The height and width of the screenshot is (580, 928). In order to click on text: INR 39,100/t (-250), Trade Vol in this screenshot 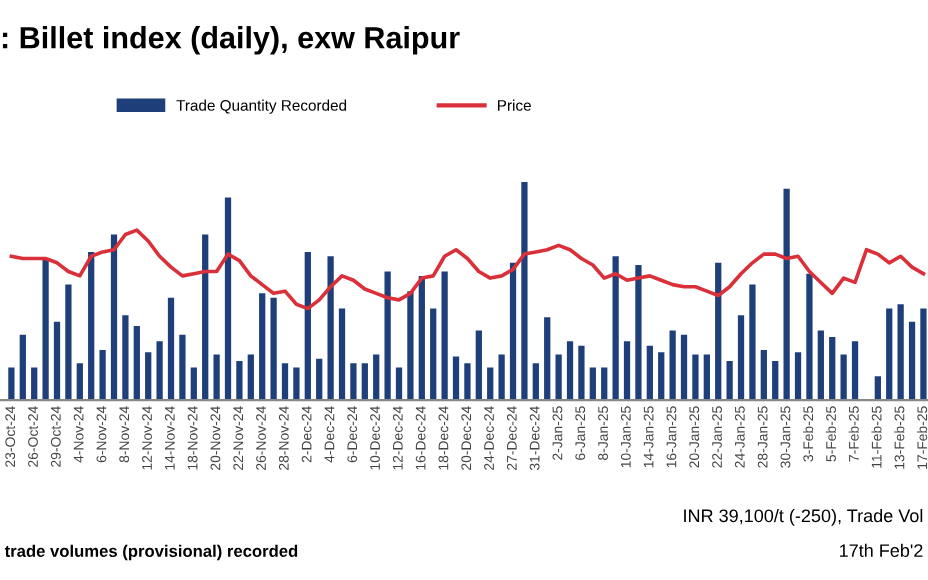, I will do `click(803, 517)`.